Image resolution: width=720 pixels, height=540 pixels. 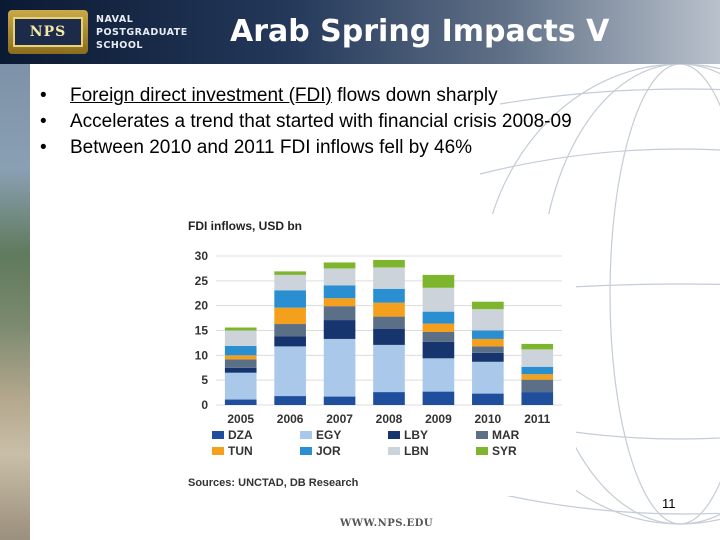 I want to click on y-tick-label: 30, so click(x=202, y=256).